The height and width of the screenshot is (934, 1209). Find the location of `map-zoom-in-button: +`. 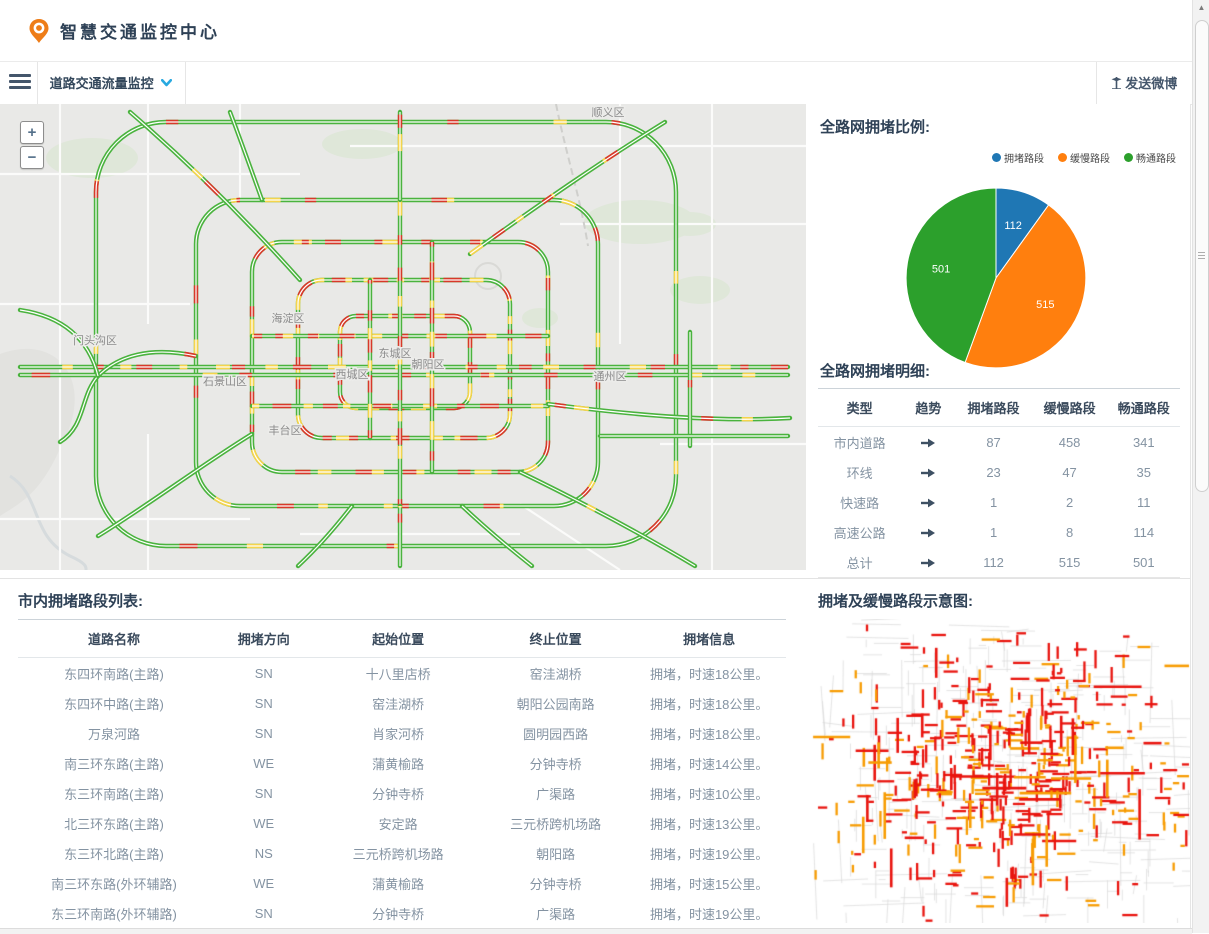

map-zoom-in-button: + is located at coordinates (32, 132).